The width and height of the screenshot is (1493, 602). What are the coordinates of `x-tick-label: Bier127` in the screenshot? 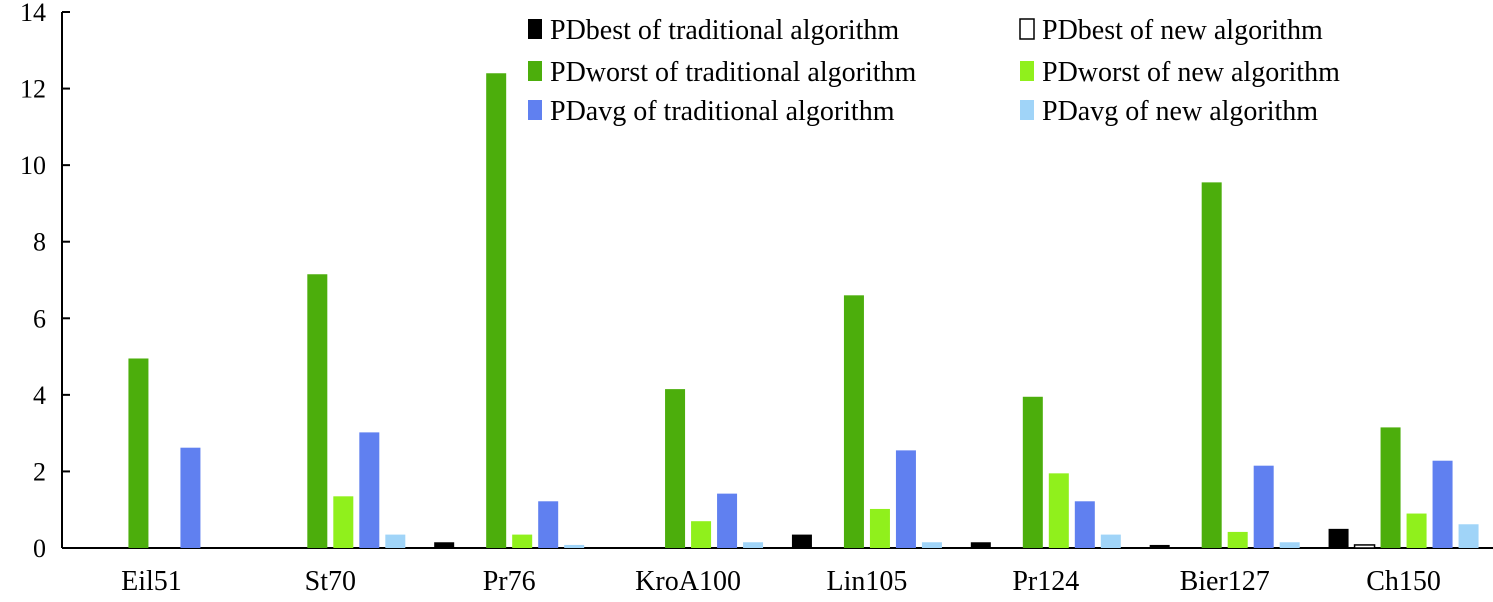 It's located at (1225, 581).